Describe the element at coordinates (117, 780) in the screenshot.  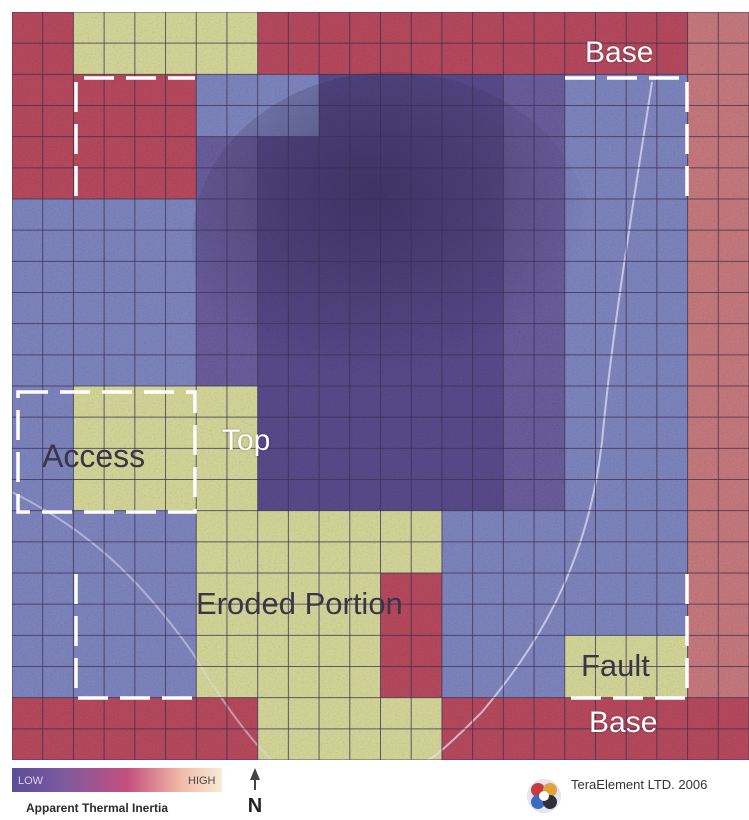
I see `legend-color-bar` at that location.